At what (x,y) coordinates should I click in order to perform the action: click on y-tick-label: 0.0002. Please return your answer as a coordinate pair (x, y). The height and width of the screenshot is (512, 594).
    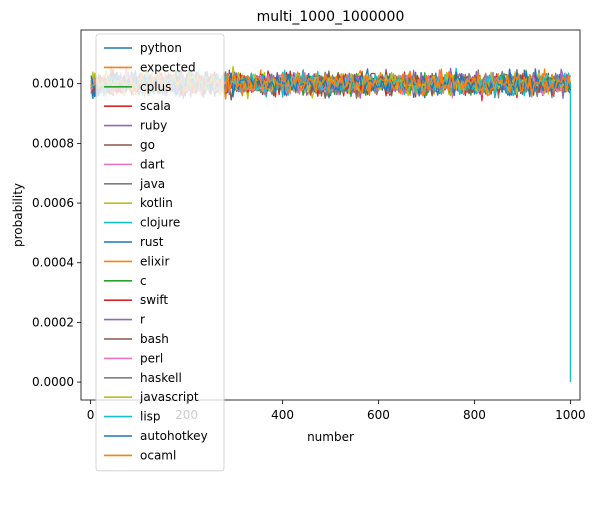
    Looking at the image, I should click on (53, 322).